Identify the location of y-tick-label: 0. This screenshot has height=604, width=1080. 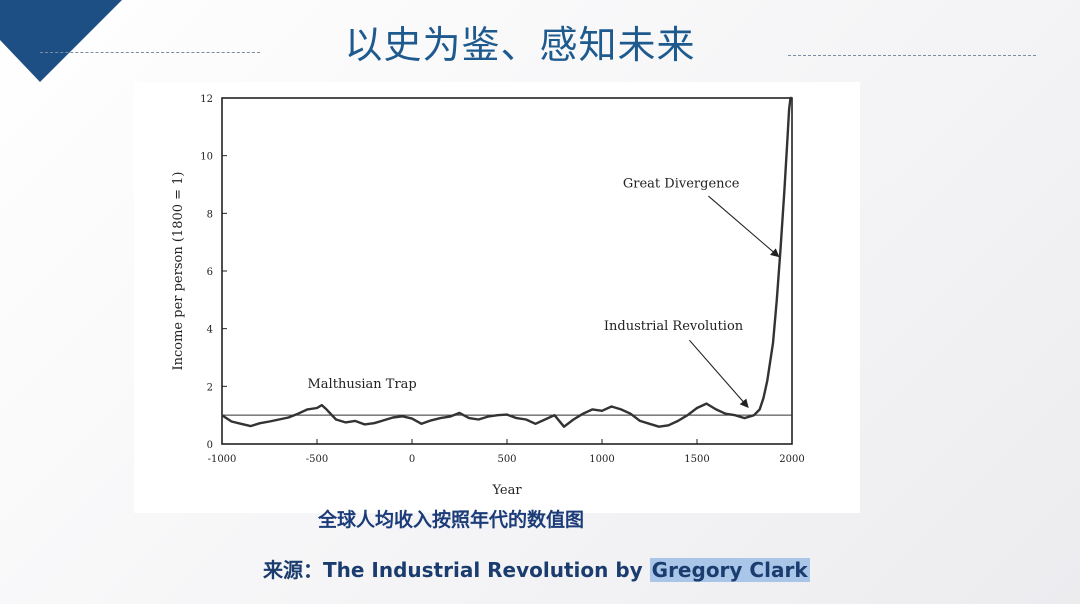
(210, 445).